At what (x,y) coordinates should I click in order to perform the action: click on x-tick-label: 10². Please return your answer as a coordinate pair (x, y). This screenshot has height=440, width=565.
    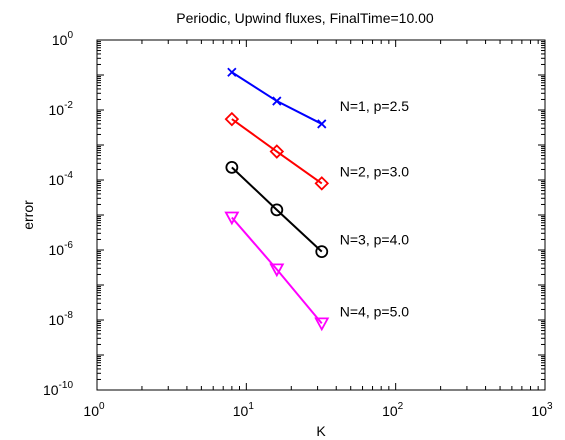
    Looking at the image, I should click on (393, 410).